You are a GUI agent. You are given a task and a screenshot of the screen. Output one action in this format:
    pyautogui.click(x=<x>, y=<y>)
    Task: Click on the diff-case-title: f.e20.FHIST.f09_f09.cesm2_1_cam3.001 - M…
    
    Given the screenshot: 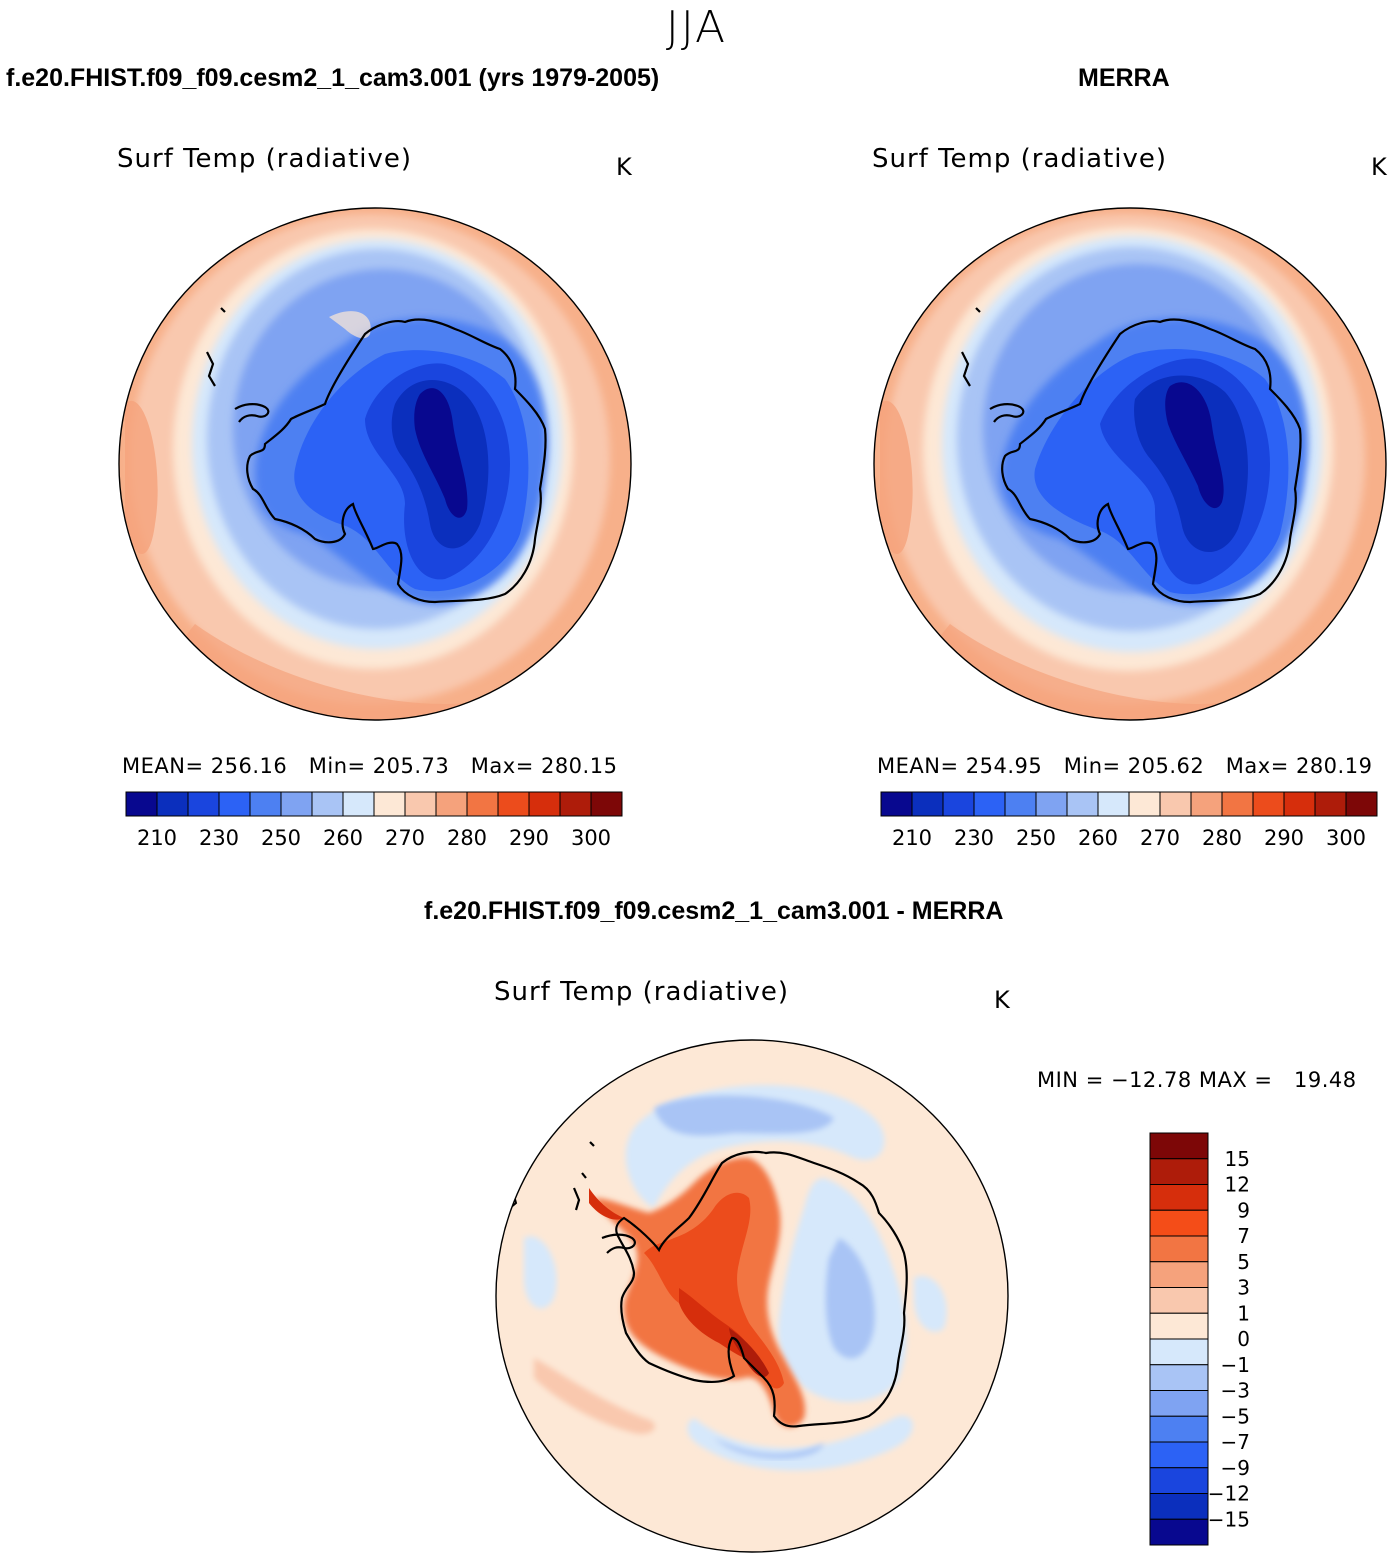 What is the action you would take?
    pyautogui.click(x=714, y=911)
    